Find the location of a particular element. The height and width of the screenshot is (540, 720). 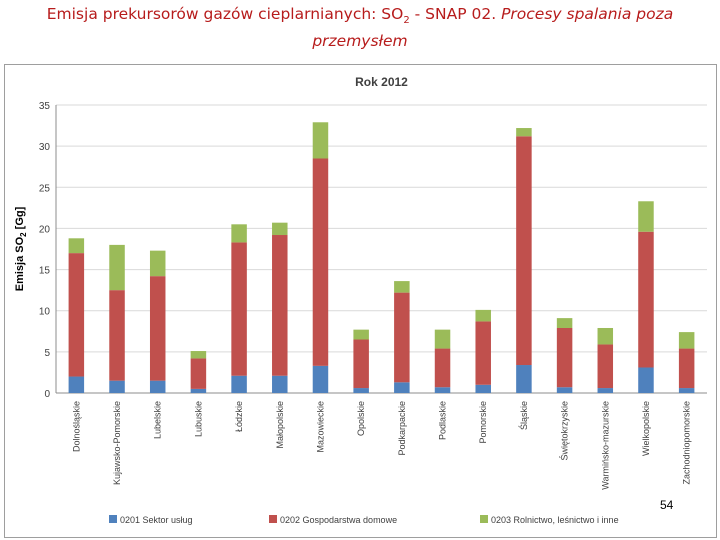

y-tick-label: 10 is located at coordinates (45, 312).